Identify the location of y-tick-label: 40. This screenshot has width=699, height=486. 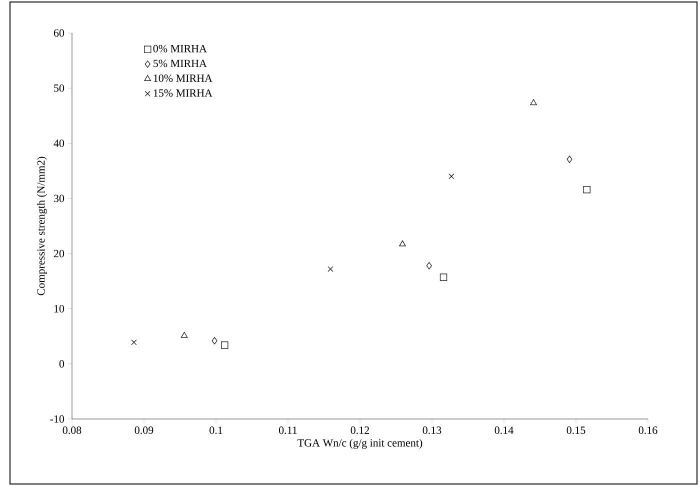
(59, 143).